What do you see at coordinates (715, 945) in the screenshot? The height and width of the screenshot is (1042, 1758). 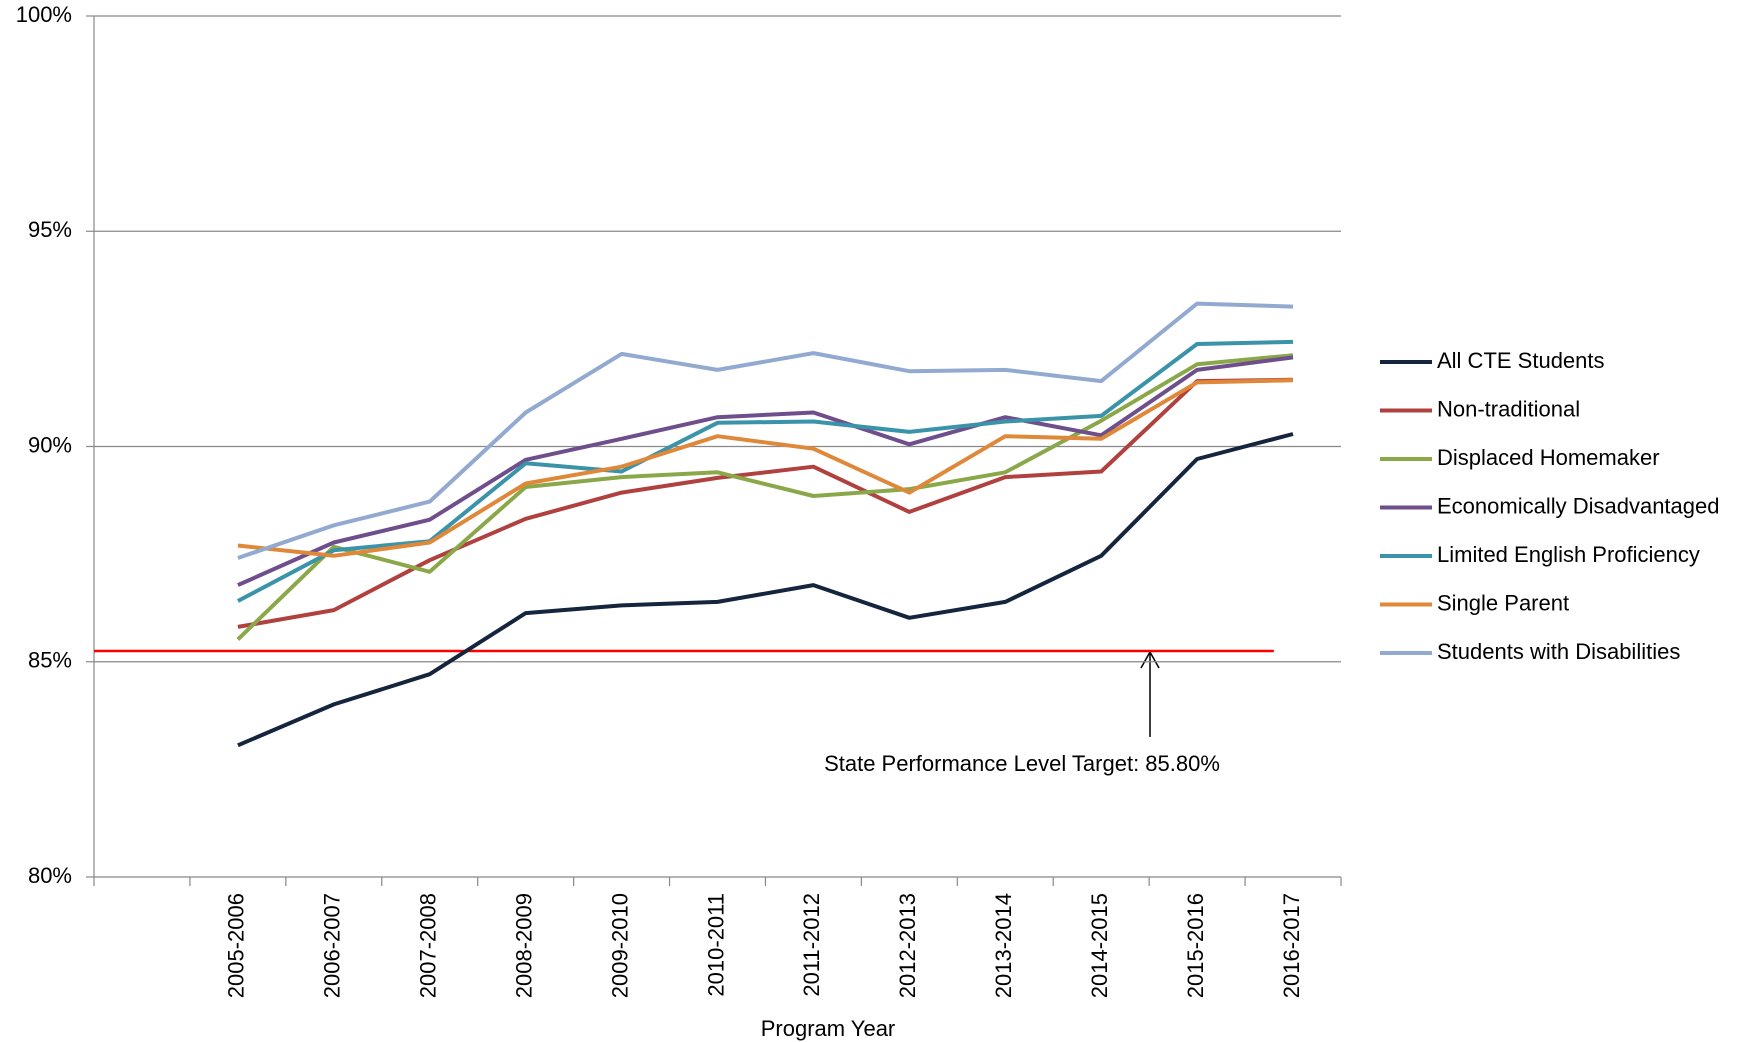 I see `x-tick-label: 2010-2011` at bounding box center [715, 945].